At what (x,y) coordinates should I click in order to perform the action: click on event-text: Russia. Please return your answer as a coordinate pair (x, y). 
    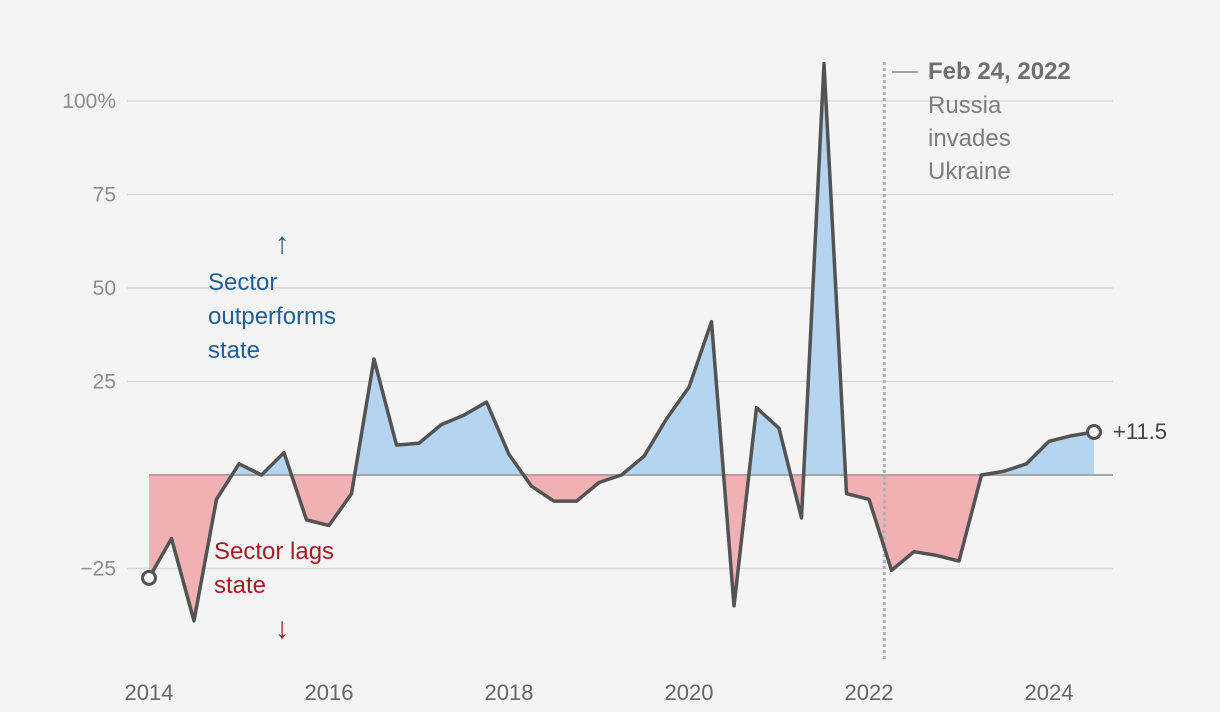
    Looking at the image, I should click on (965, 105).